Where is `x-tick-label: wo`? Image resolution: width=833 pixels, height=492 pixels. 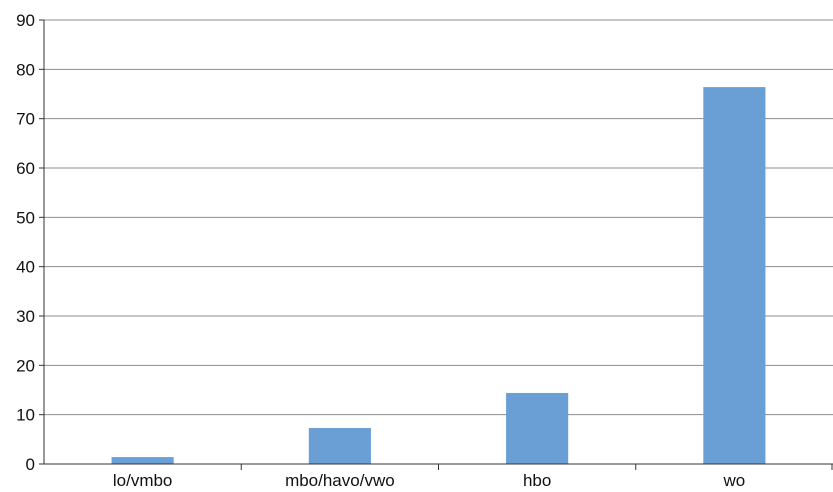
x-tick-label: wo is located at coordinates (734, 480).